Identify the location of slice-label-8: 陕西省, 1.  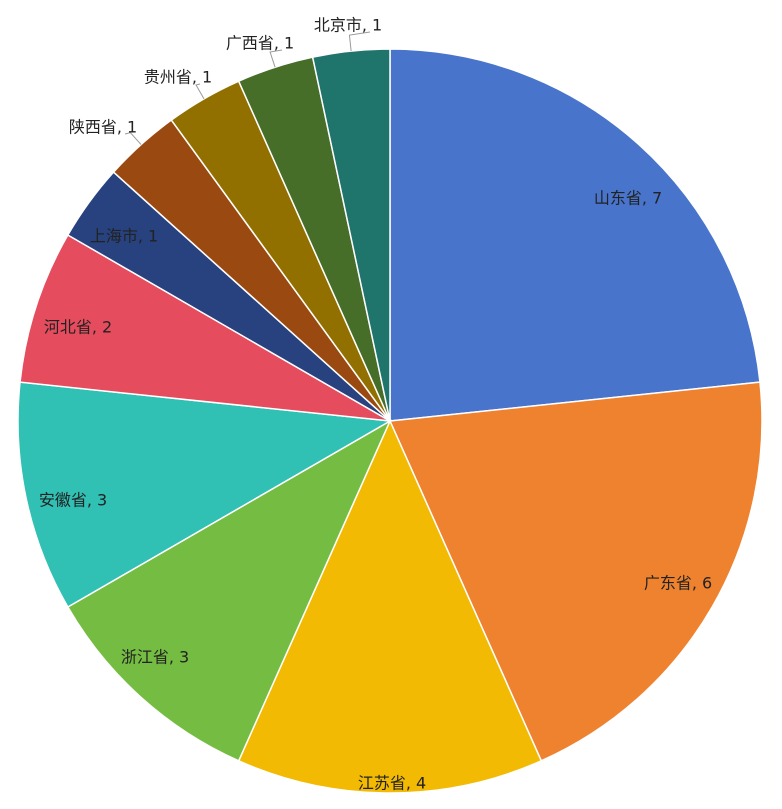
(103, 127).